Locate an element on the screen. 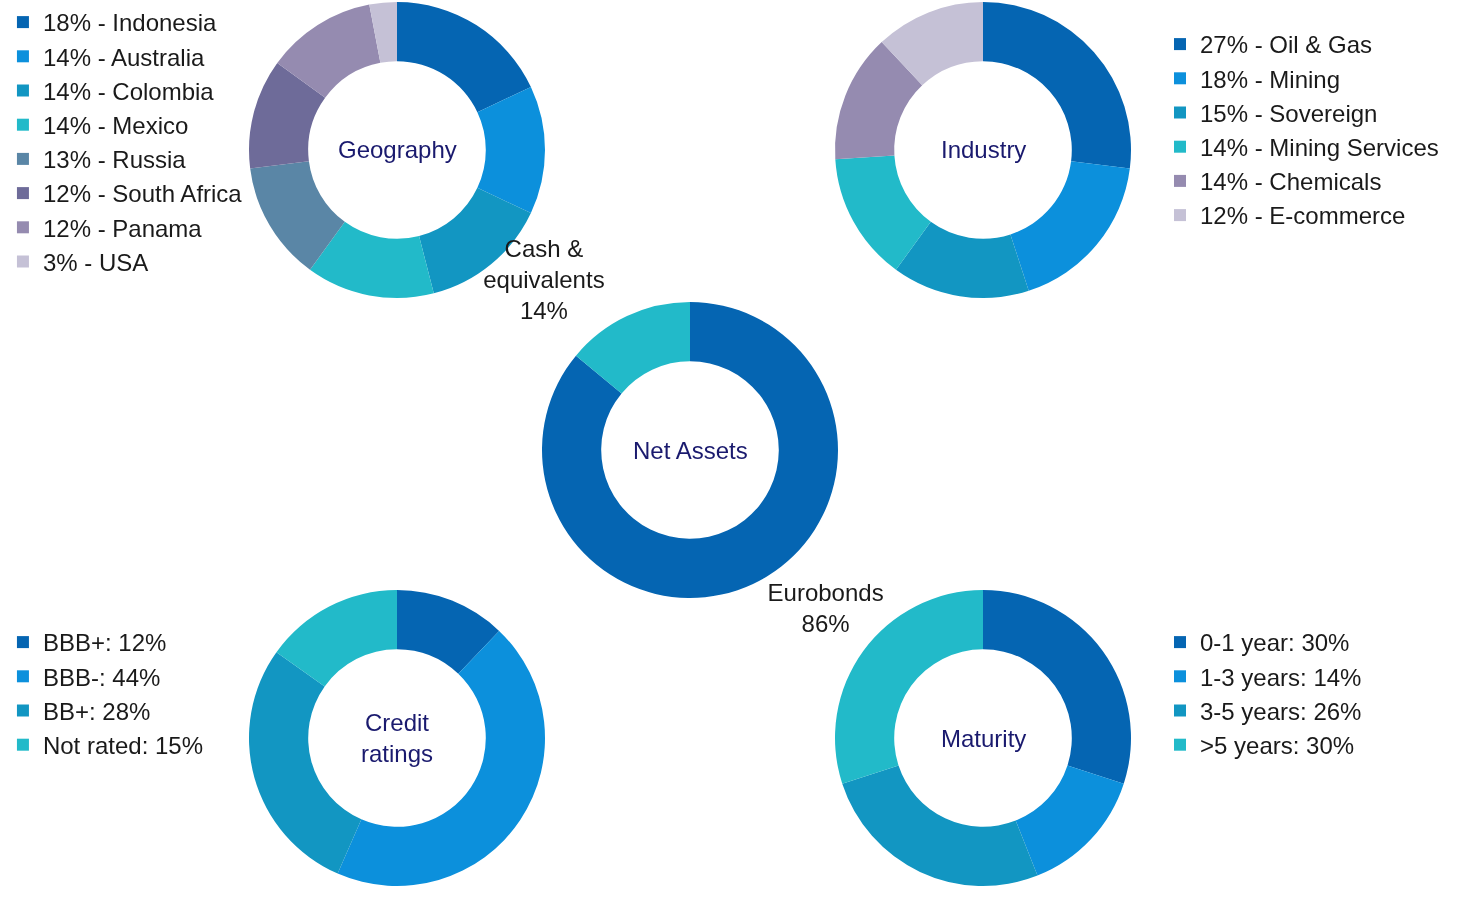  legend-label: BBB+: 12% is located at coordinates (104, 643).